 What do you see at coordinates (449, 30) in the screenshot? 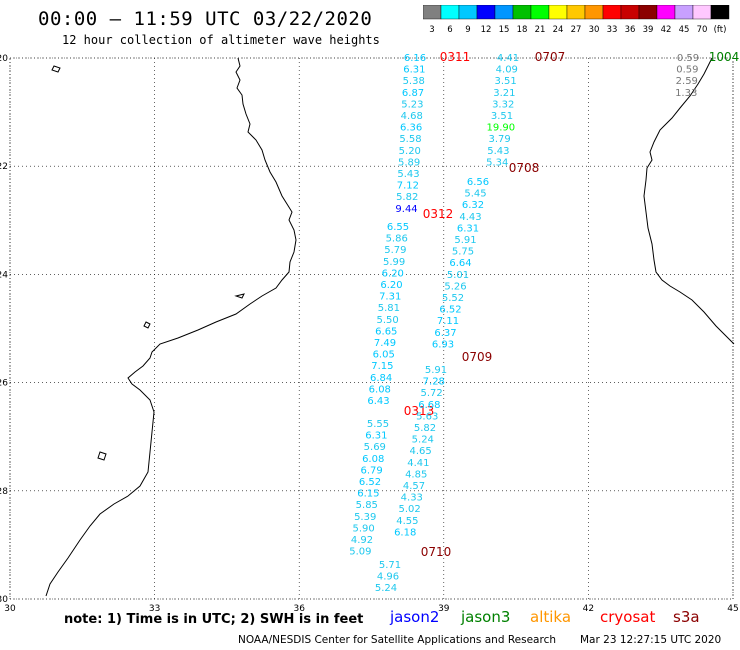
I see `colorbar-label: 6` at bounding box center [449, 30].